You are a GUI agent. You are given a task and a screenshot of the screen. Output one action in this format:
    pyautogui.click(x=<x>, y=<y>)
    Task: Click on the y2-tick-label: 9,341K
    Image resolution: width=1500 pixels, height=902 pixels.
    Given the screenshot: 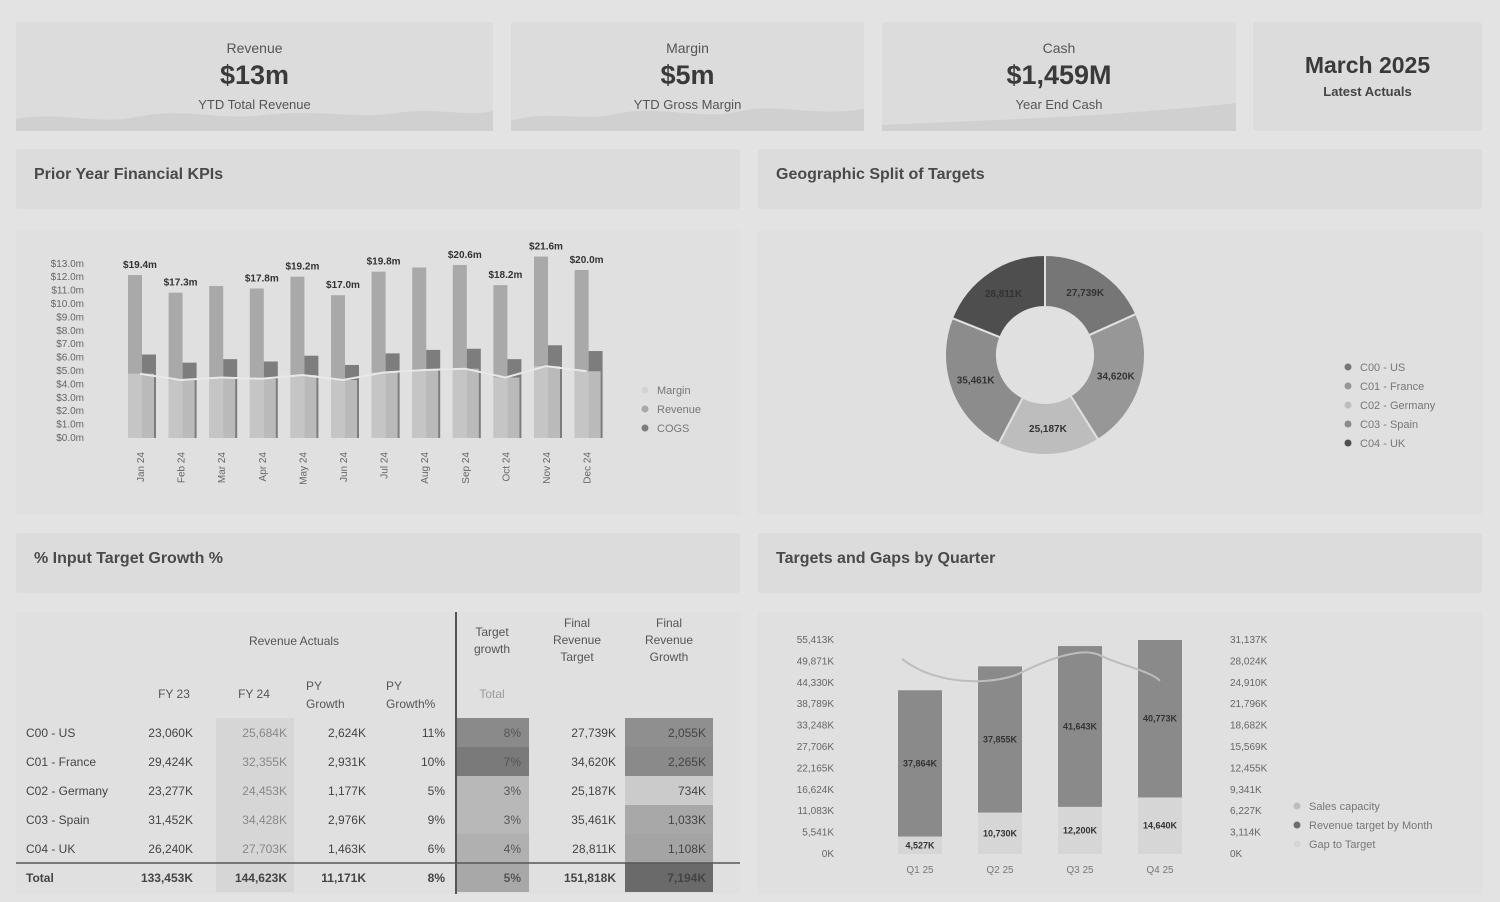 What is the action you would take?
    pyautogui.click(x=1246, y=790)
    